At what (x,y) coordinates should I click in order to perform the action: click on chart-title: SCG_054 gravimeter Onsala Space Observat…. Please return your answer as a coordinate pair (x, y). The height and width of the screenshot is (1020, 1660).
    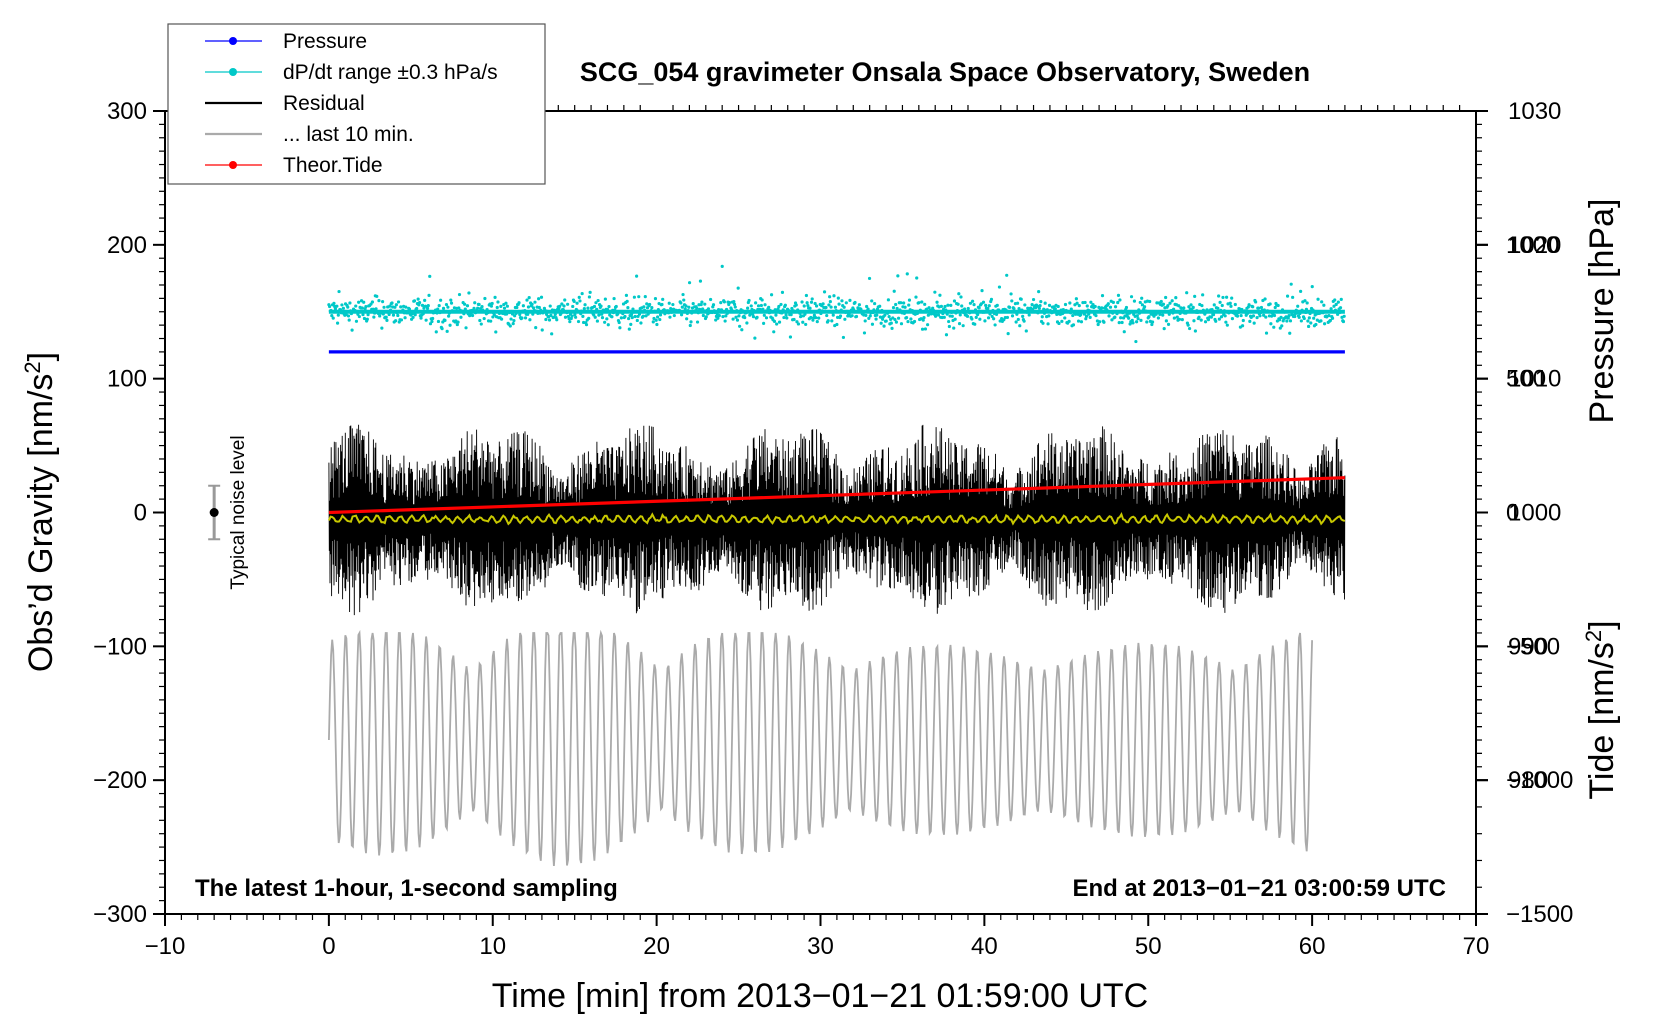
    Looking at the image, I should click on (945, 72).